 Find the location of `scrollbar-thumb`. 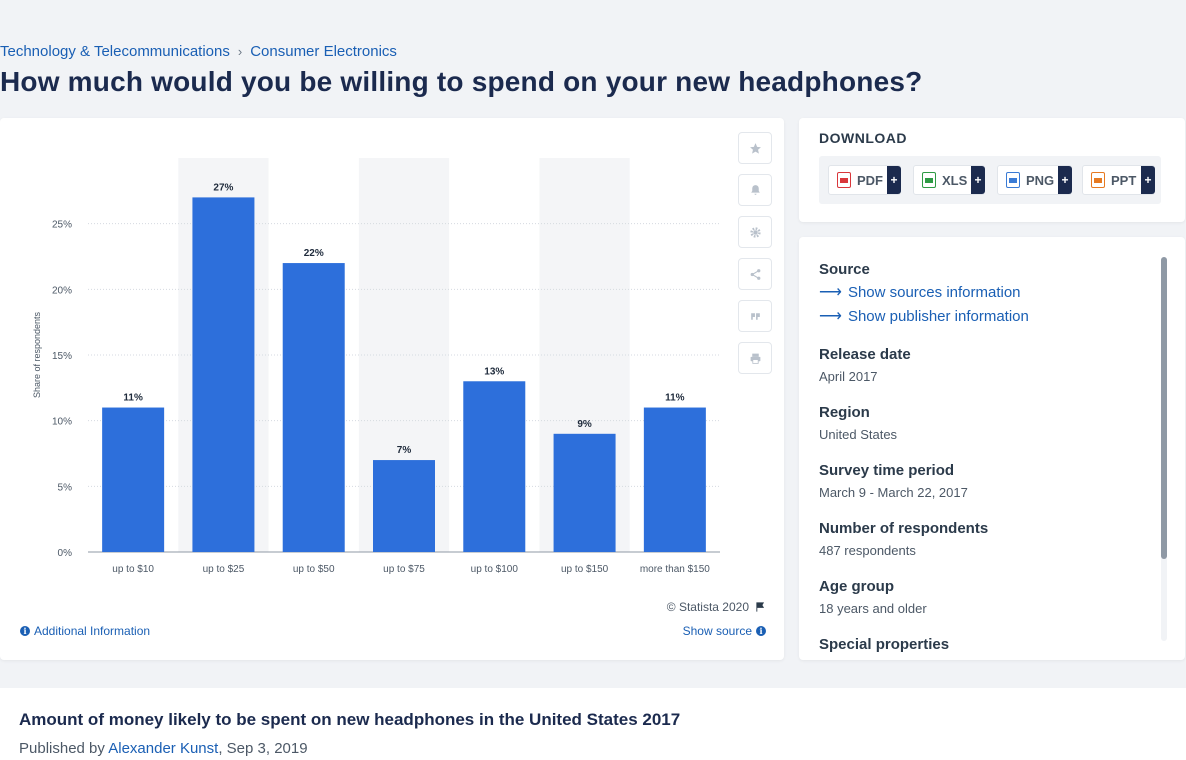

scrollbar-thumb is located at coordinates (1164, 408).